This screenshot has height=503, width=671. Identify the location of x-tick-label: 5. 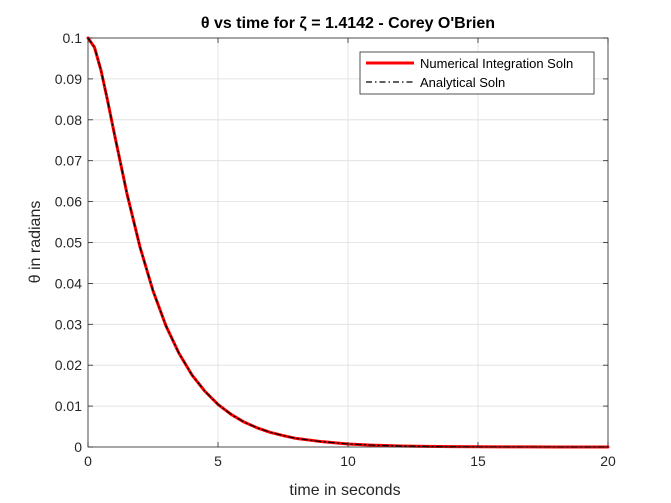
(218, 461).